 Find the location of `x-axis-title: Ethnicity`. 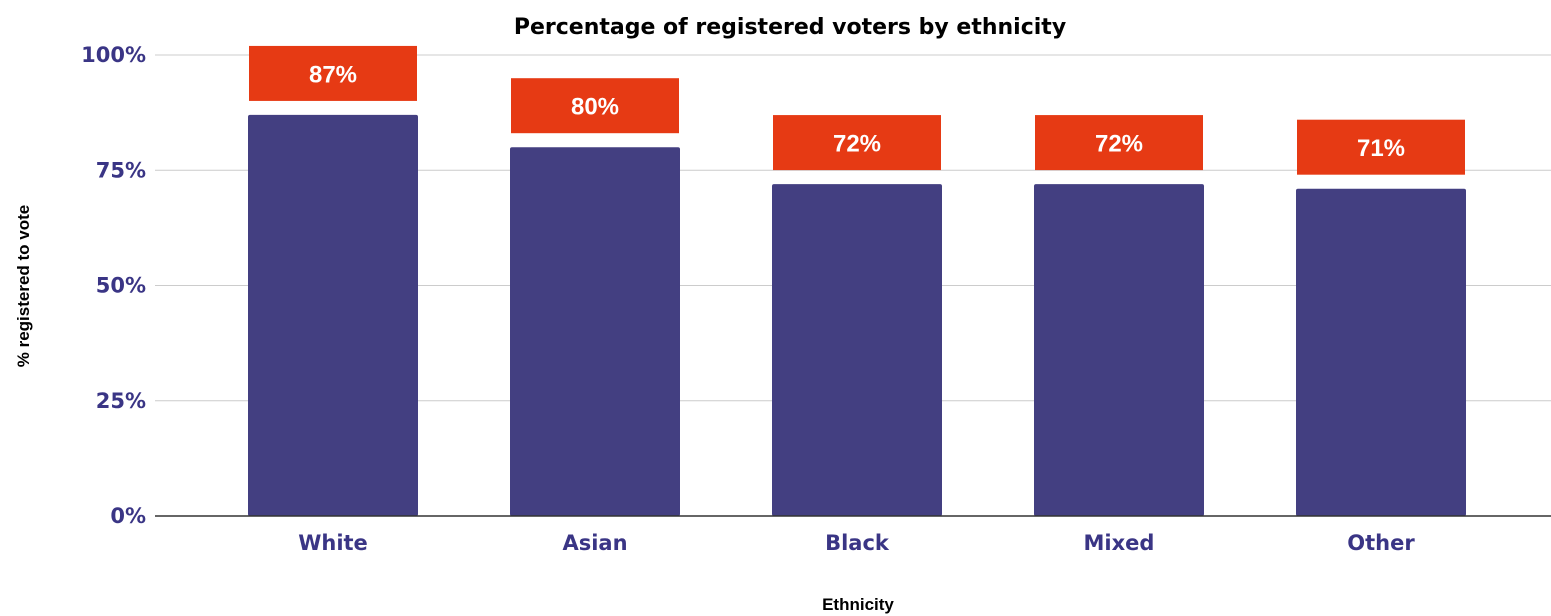

x-axis-title: Ethnicity is located at coordinates (858, 604).